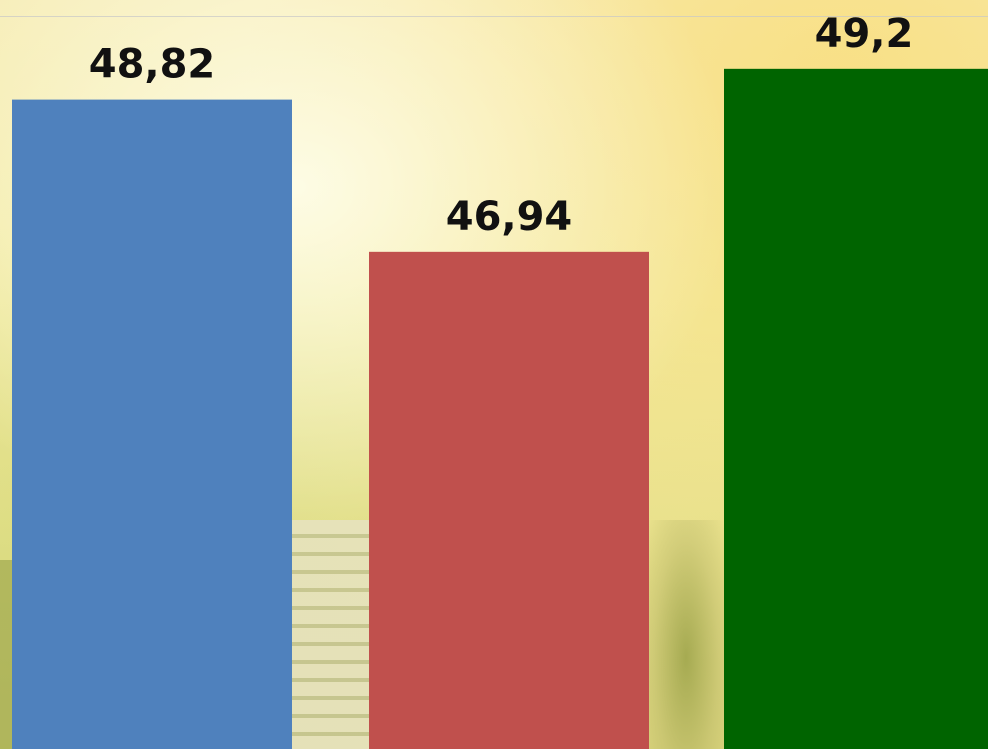  Describe the element at coordinates (509, 217) in the screenshot. I see `data-label-2: 46,94` at that location.